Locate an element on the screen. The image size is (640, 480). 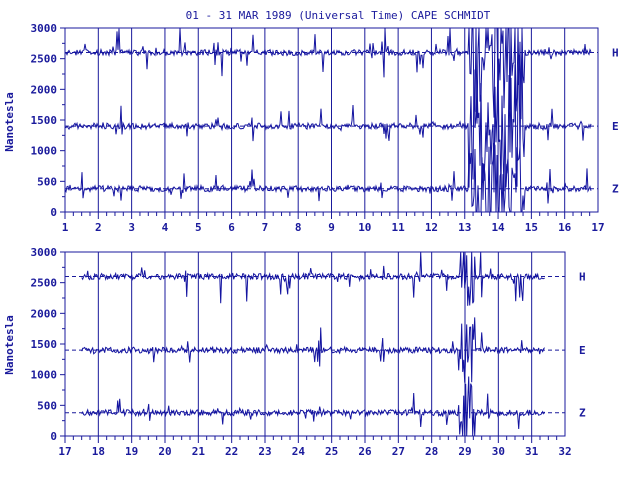
x-tick-label: 5 is located at coordinates (198, 227).